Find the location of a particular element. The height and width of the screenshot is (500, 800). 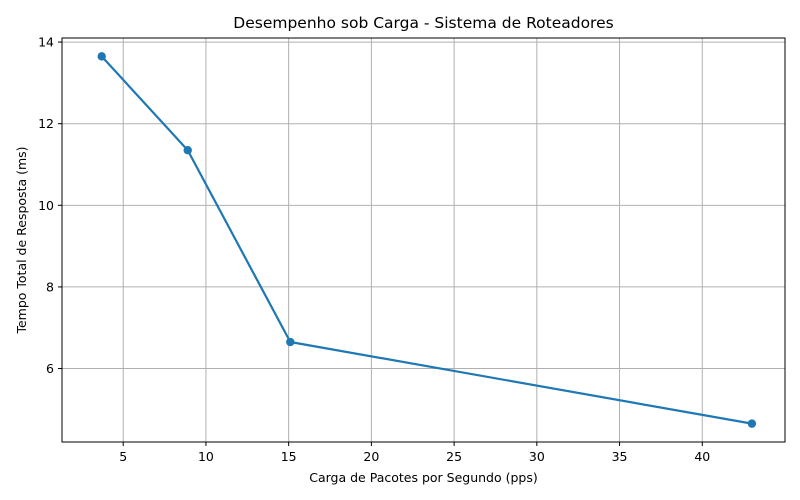

x-tick-label: 15 is located at coordinates (289, 456).